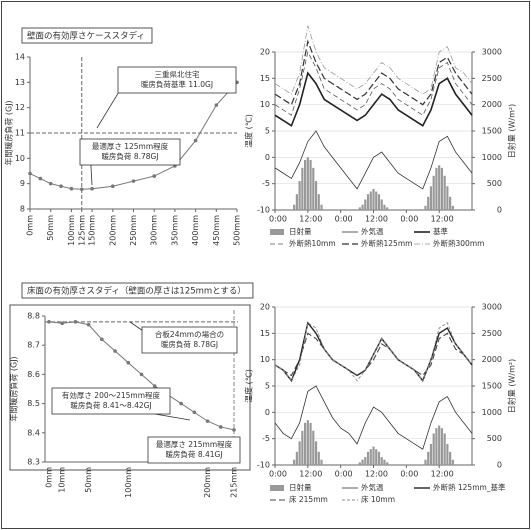  What do you see at coordinates (130, 146) in the screenshot?
I see `annotation-text: 最適厚さ 125mm程度` at bounding box center [130, 146].